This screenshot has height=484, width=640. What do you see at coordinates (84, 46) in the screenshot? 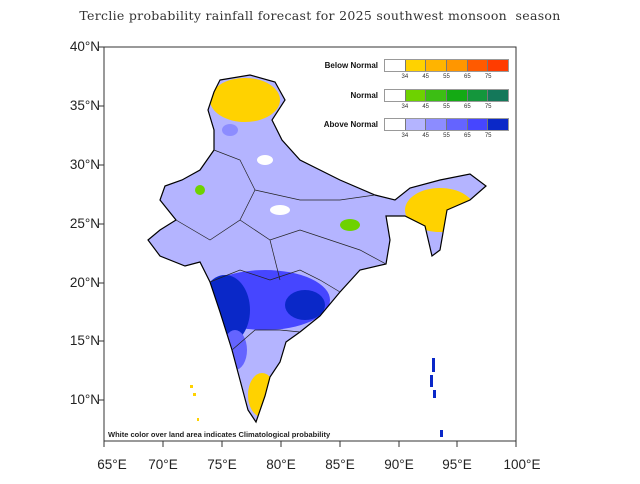
I see `y-tick-label: 40°N` at bounding box center [84, 46].